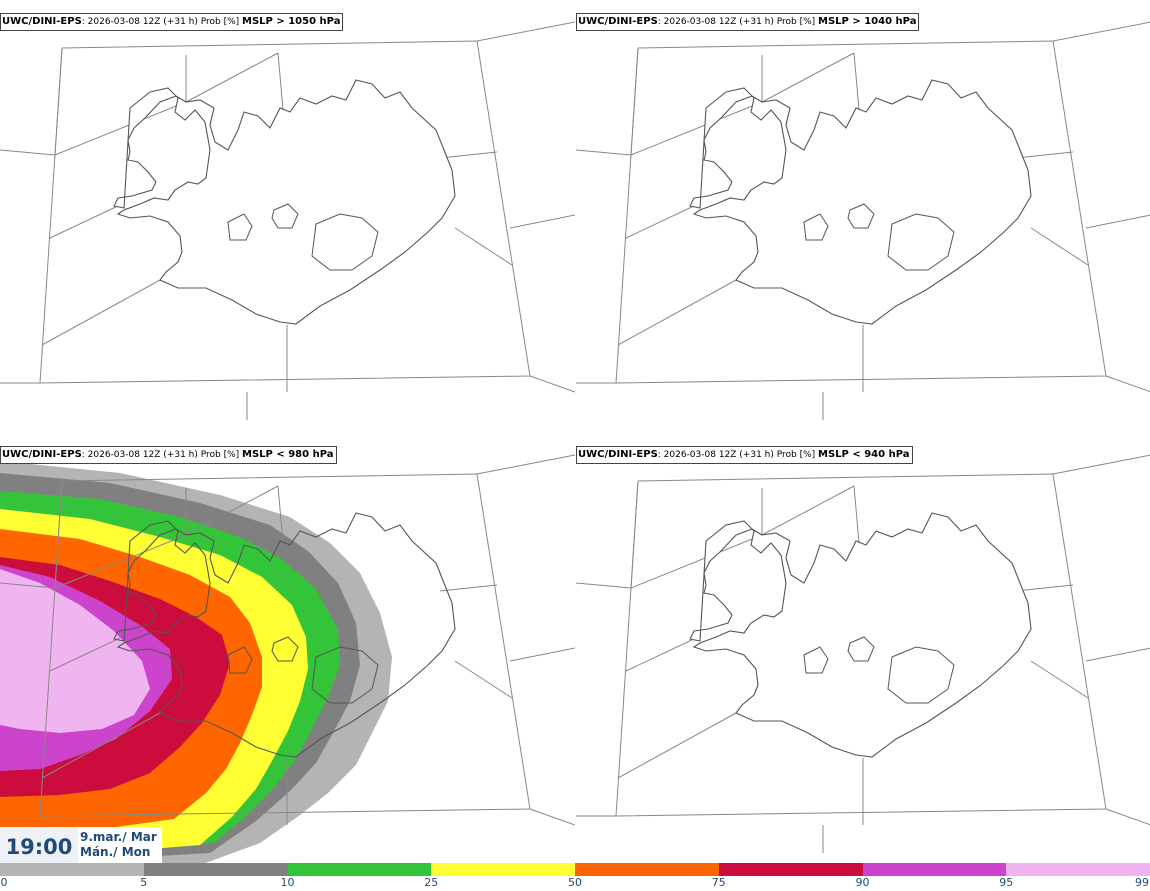 The height and width of the screenshot is (891, 1150). What do you see at coordinates (115, 852) in the screenshot?
I see `valid-date-line2: Mán./ Mon` at bounding box center [115, 852].